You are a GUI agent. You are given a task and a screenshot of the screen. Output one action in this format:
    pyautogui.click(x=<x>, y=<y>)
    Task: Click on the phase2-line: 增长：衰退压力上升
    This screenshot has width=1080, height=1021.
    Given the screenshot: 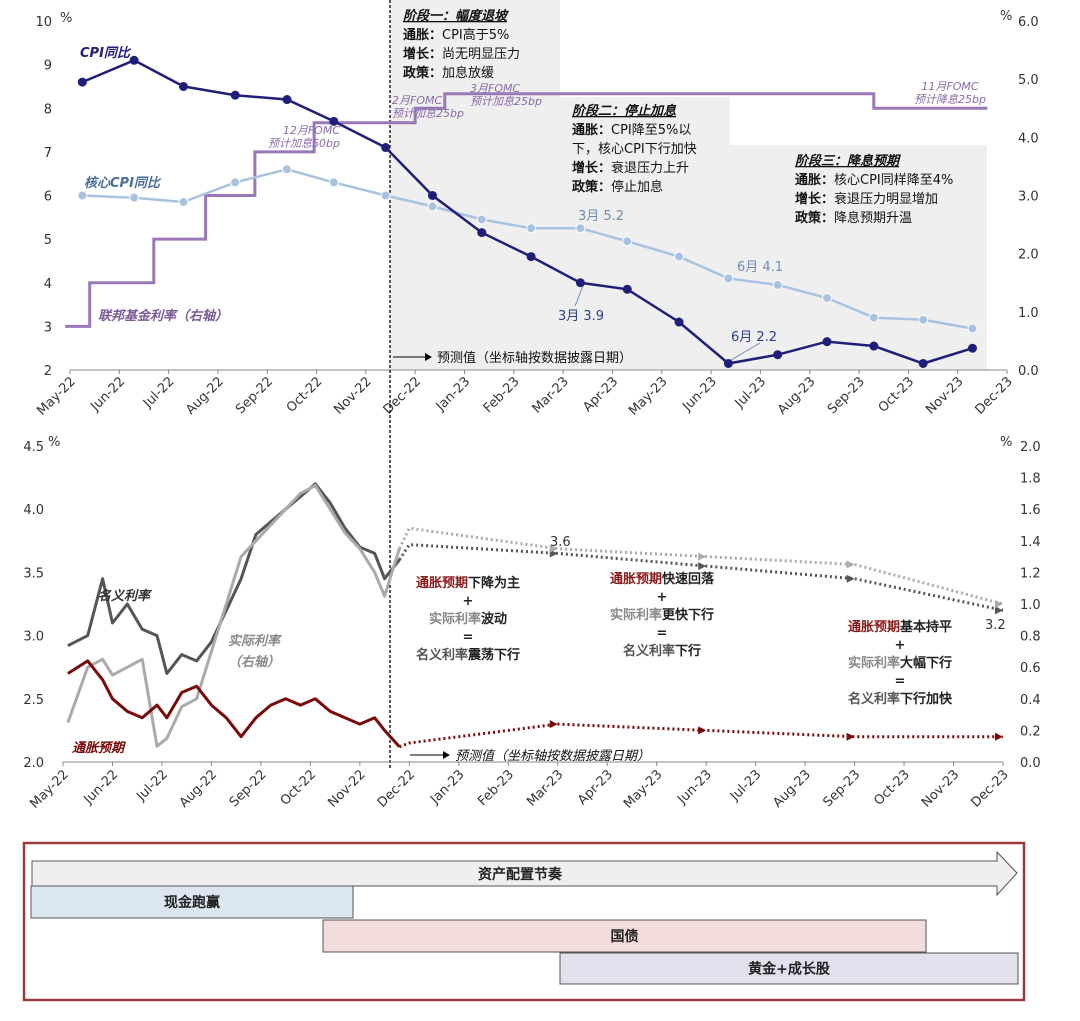 What is the action you would take?
    pyautogui.click(x=630, y=168)
    